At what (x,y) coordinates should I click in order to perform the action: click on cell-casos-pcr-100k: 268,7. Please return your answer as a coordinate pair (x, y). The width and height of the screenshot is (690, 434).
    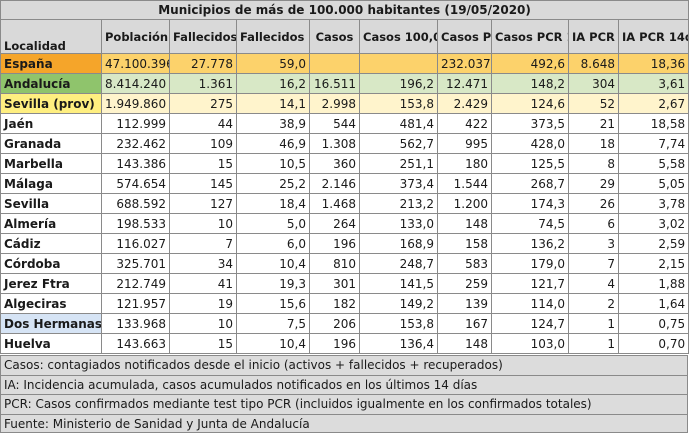
    Looking at the image, I should click on (530, 183).